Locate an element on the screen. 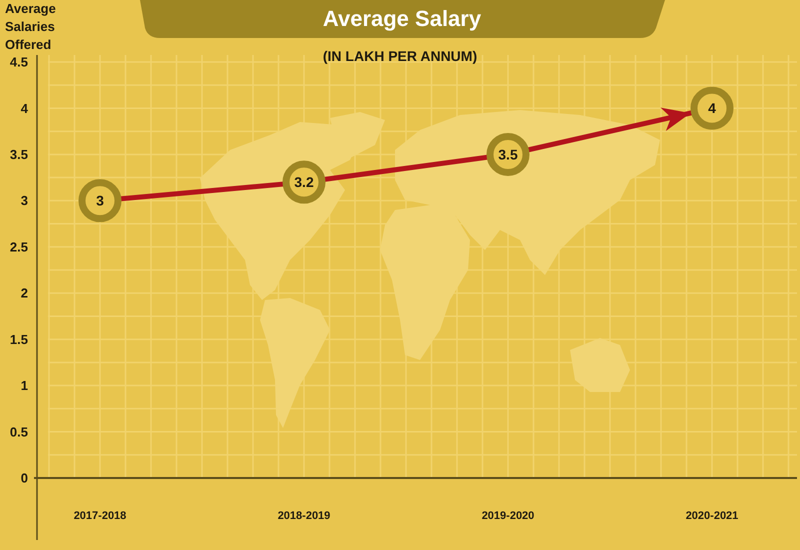 The height and width of the screenshot is (550, 800). y-tick-label: 3.5 is located at coordinates (19, 154).